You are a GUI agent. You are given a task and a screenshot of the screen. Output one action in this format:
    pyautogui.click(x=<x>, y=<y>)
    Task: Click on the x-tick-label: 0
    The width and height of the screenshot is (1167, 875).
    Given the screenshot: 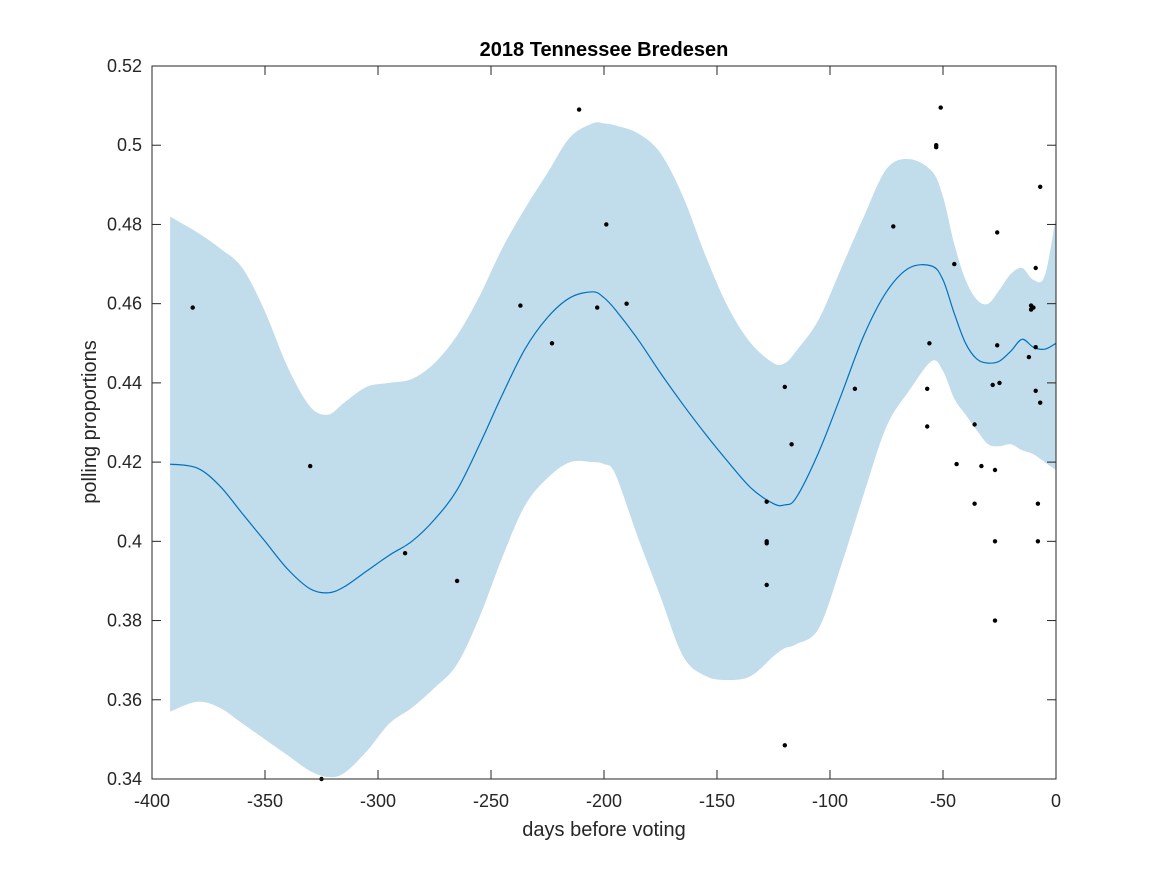 What is the action you would take?
    pyautogui.click(x=1056, y=801)
    